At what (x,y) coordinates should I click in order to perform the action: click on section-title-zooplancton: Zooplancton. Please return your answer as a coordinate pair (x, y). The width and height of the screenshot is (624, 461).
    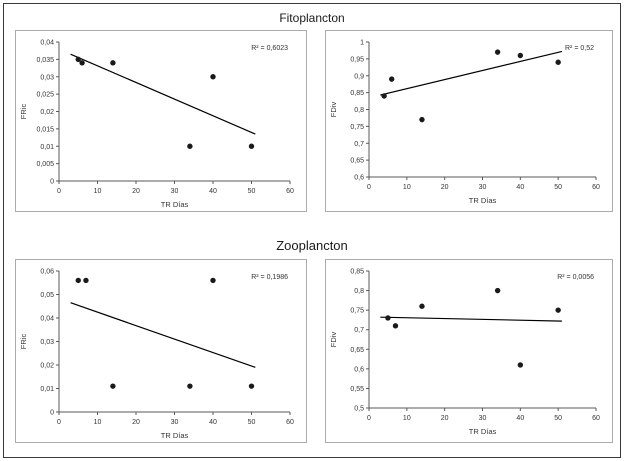
    Looking at the image, I should click on (312, 245).